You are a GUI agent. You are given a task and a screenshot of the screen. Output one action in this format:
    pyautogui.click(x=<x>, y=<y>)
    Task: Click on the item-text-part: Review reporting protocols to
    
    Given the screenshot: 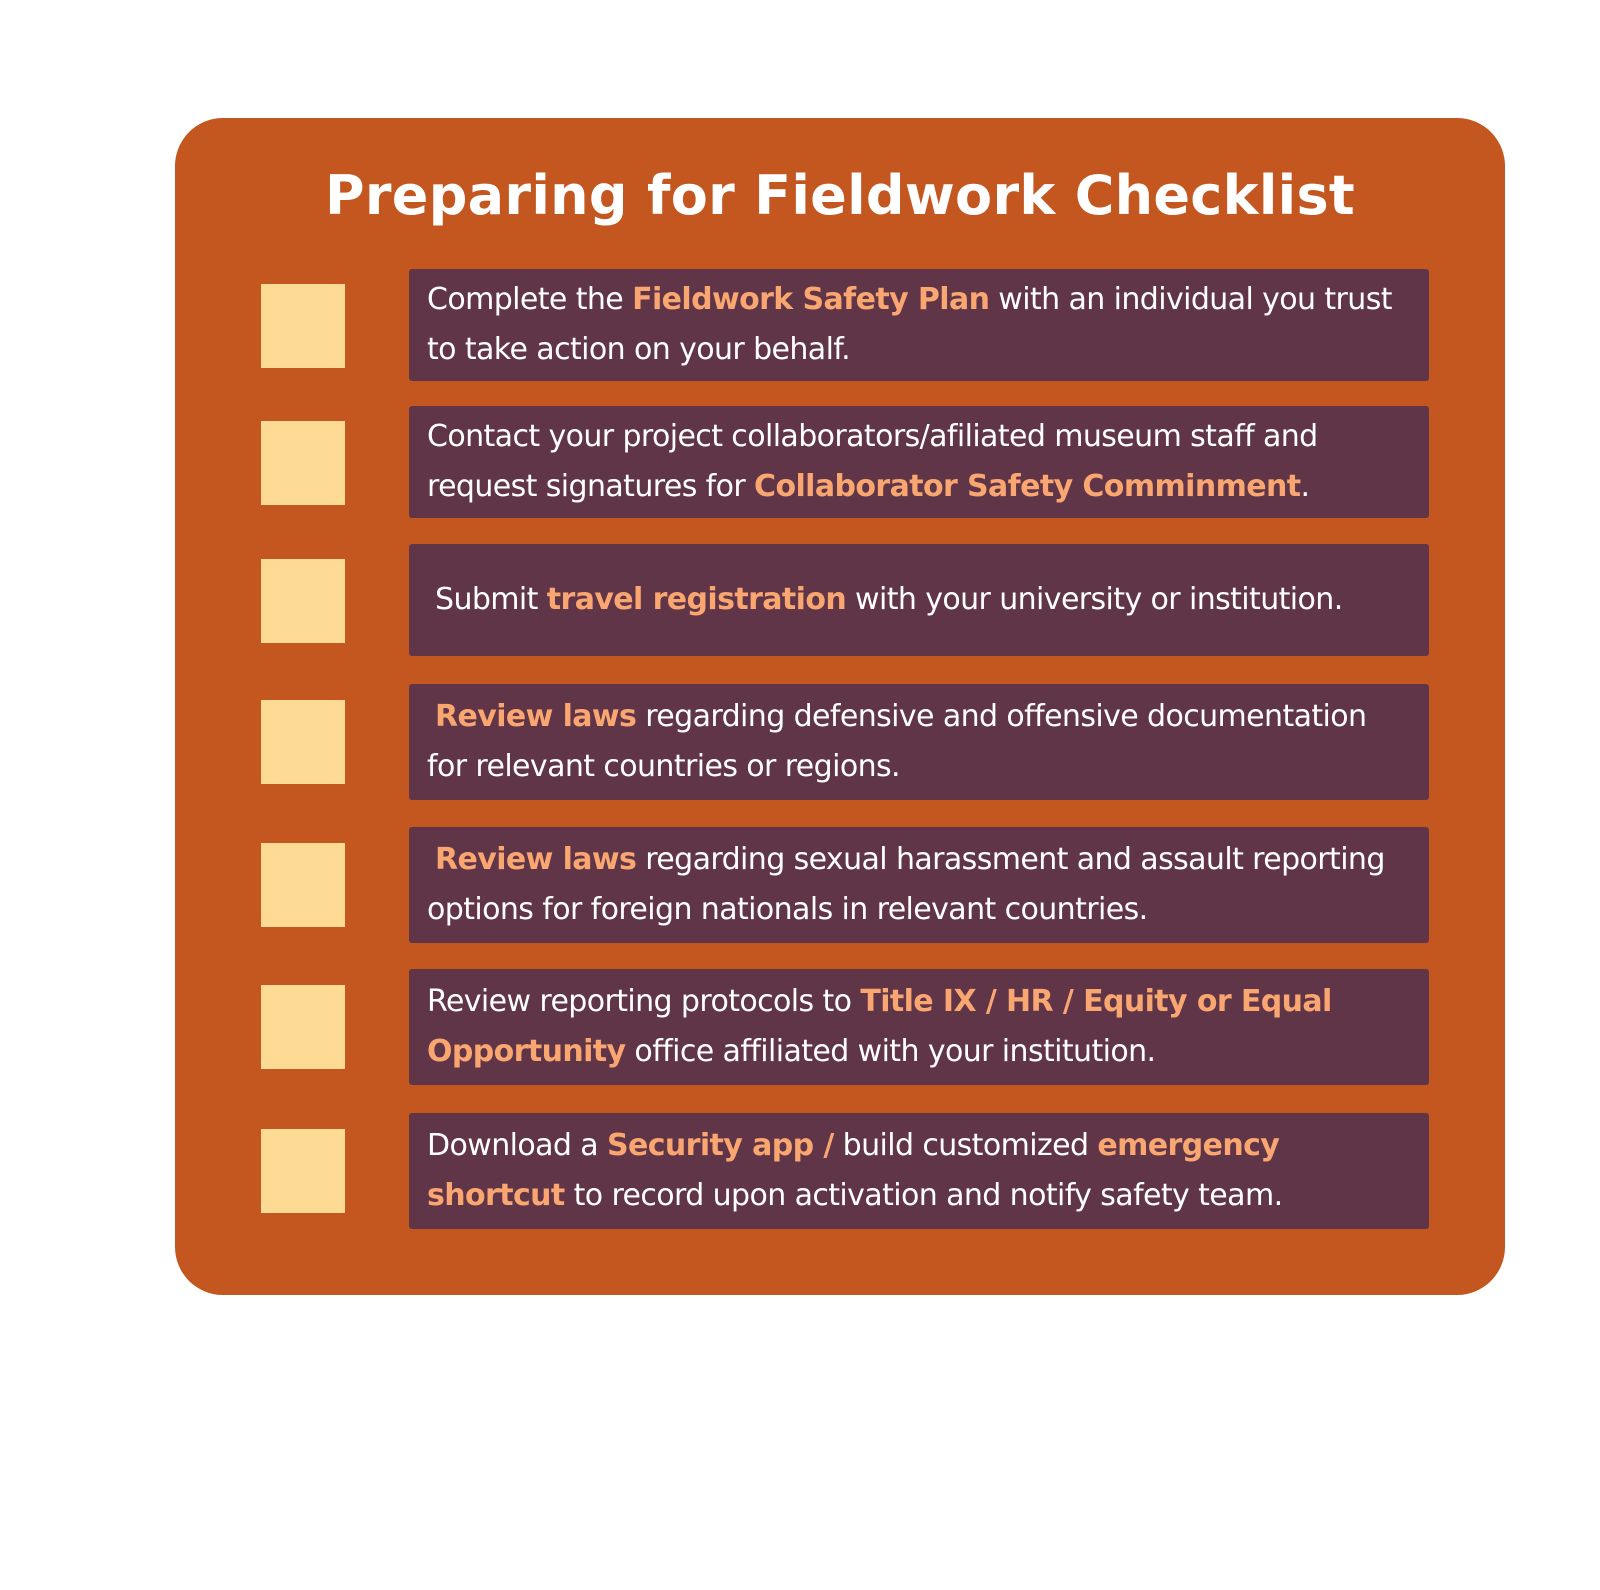 What is the action you would take?
    pyautogui.click(x=644, y=1001)
    